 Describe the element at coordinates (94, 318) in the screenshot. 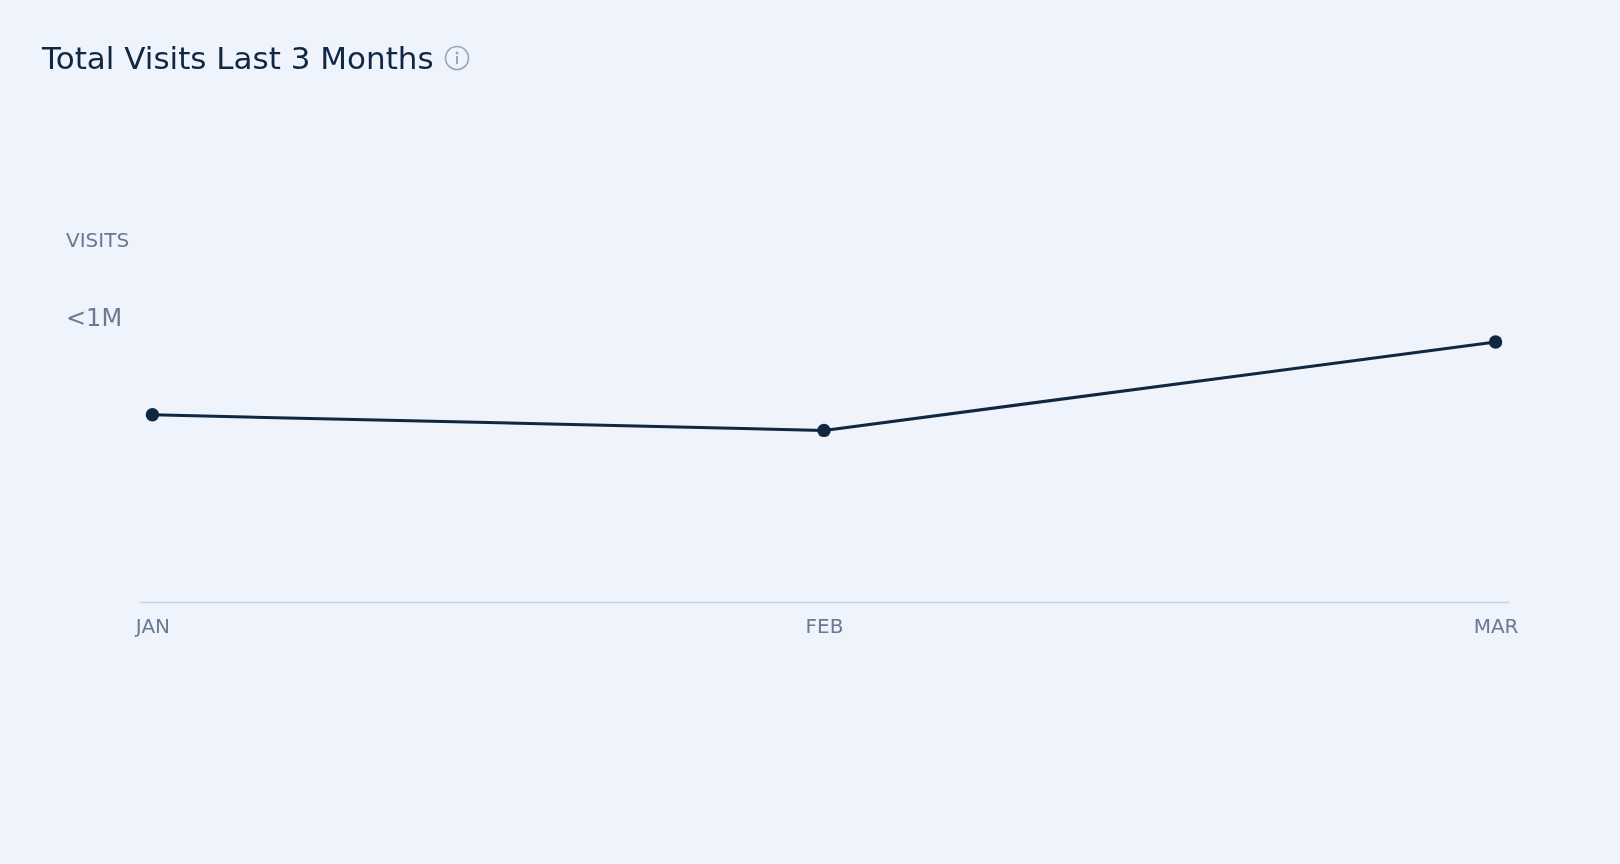

I see `text: <1M` at that location.